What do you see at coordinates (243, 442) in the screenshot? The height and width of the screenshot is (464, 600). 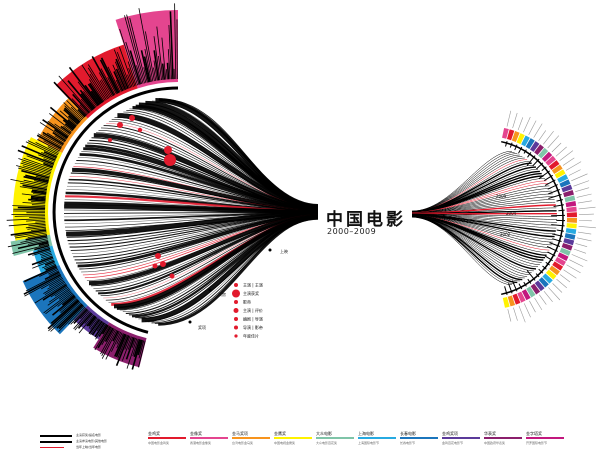 I see `legend-desc: 台湾电影金马奖` at bounding box center [243, 442].